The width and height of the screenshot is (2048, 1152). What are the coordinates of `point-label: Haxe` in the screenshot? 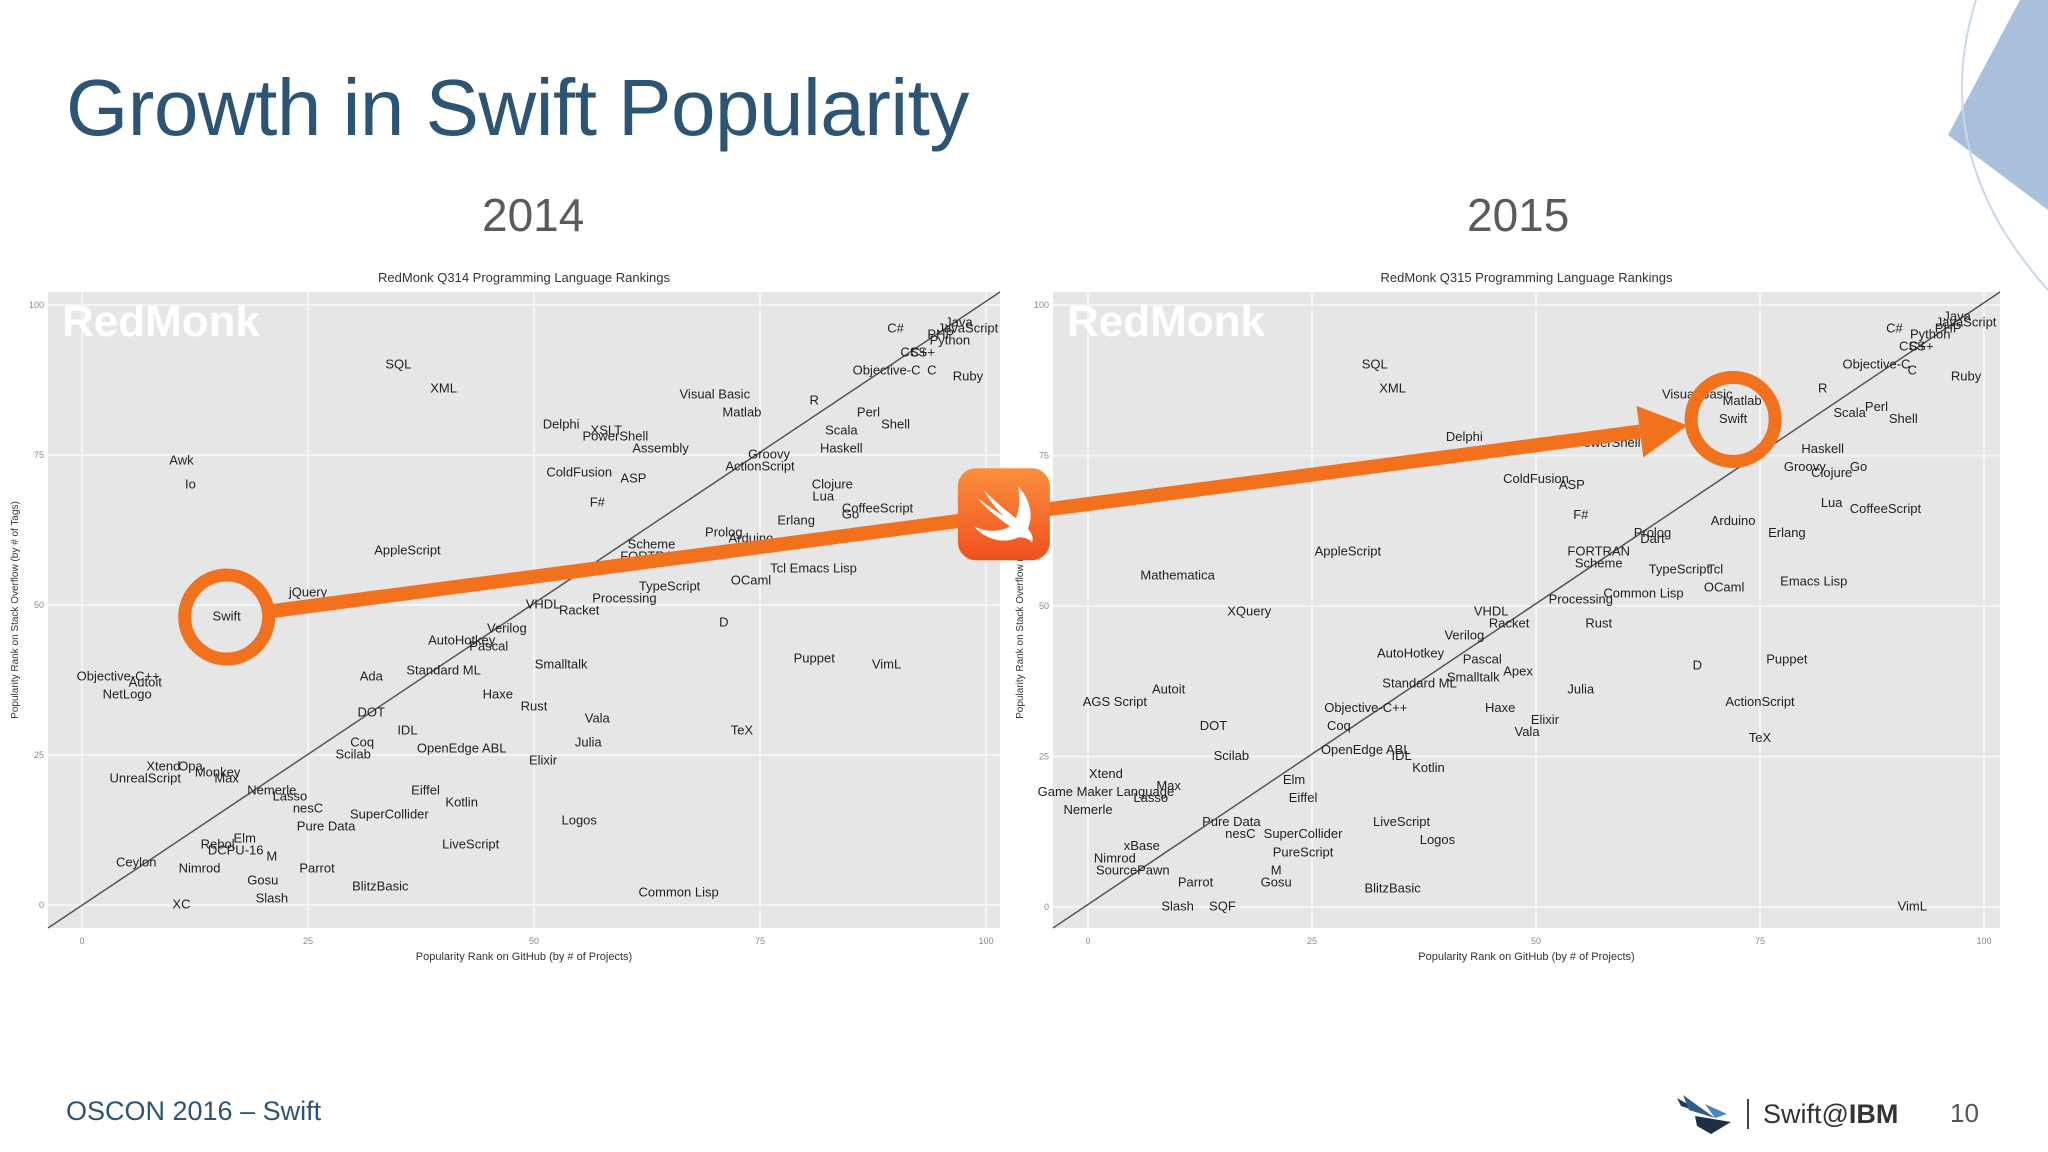 It's located at (498, 693).